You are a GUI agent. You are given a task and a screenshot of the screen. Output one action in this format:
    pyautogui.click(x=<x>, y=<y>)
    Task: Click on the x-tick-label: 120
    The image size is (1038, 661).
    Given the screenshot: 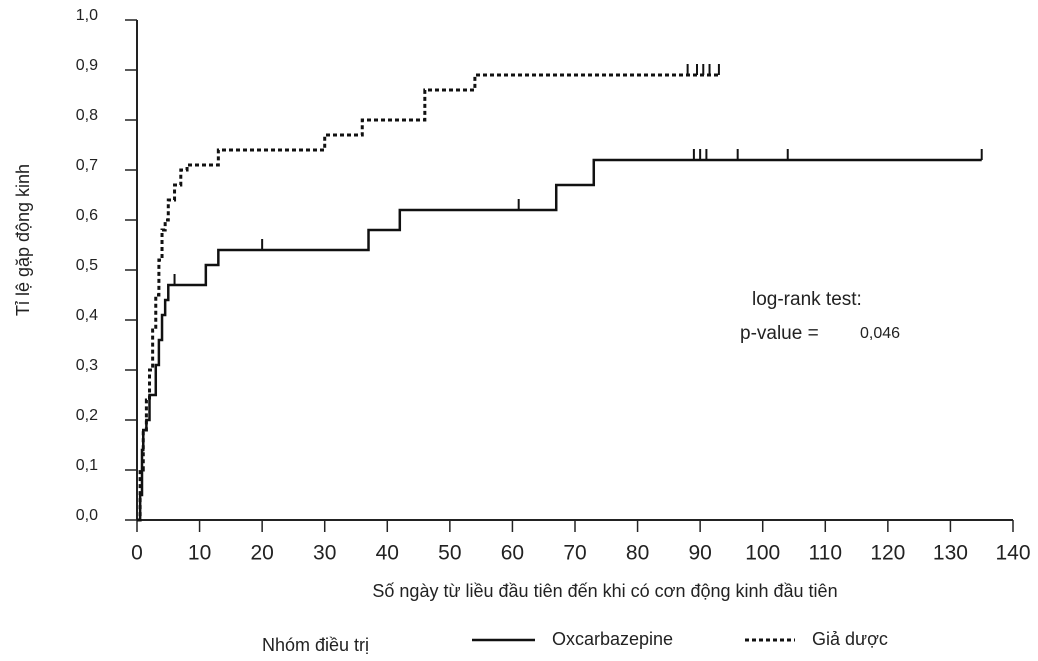 What is the action you would take?
    pyautogui.click(x=887, y=553)
    